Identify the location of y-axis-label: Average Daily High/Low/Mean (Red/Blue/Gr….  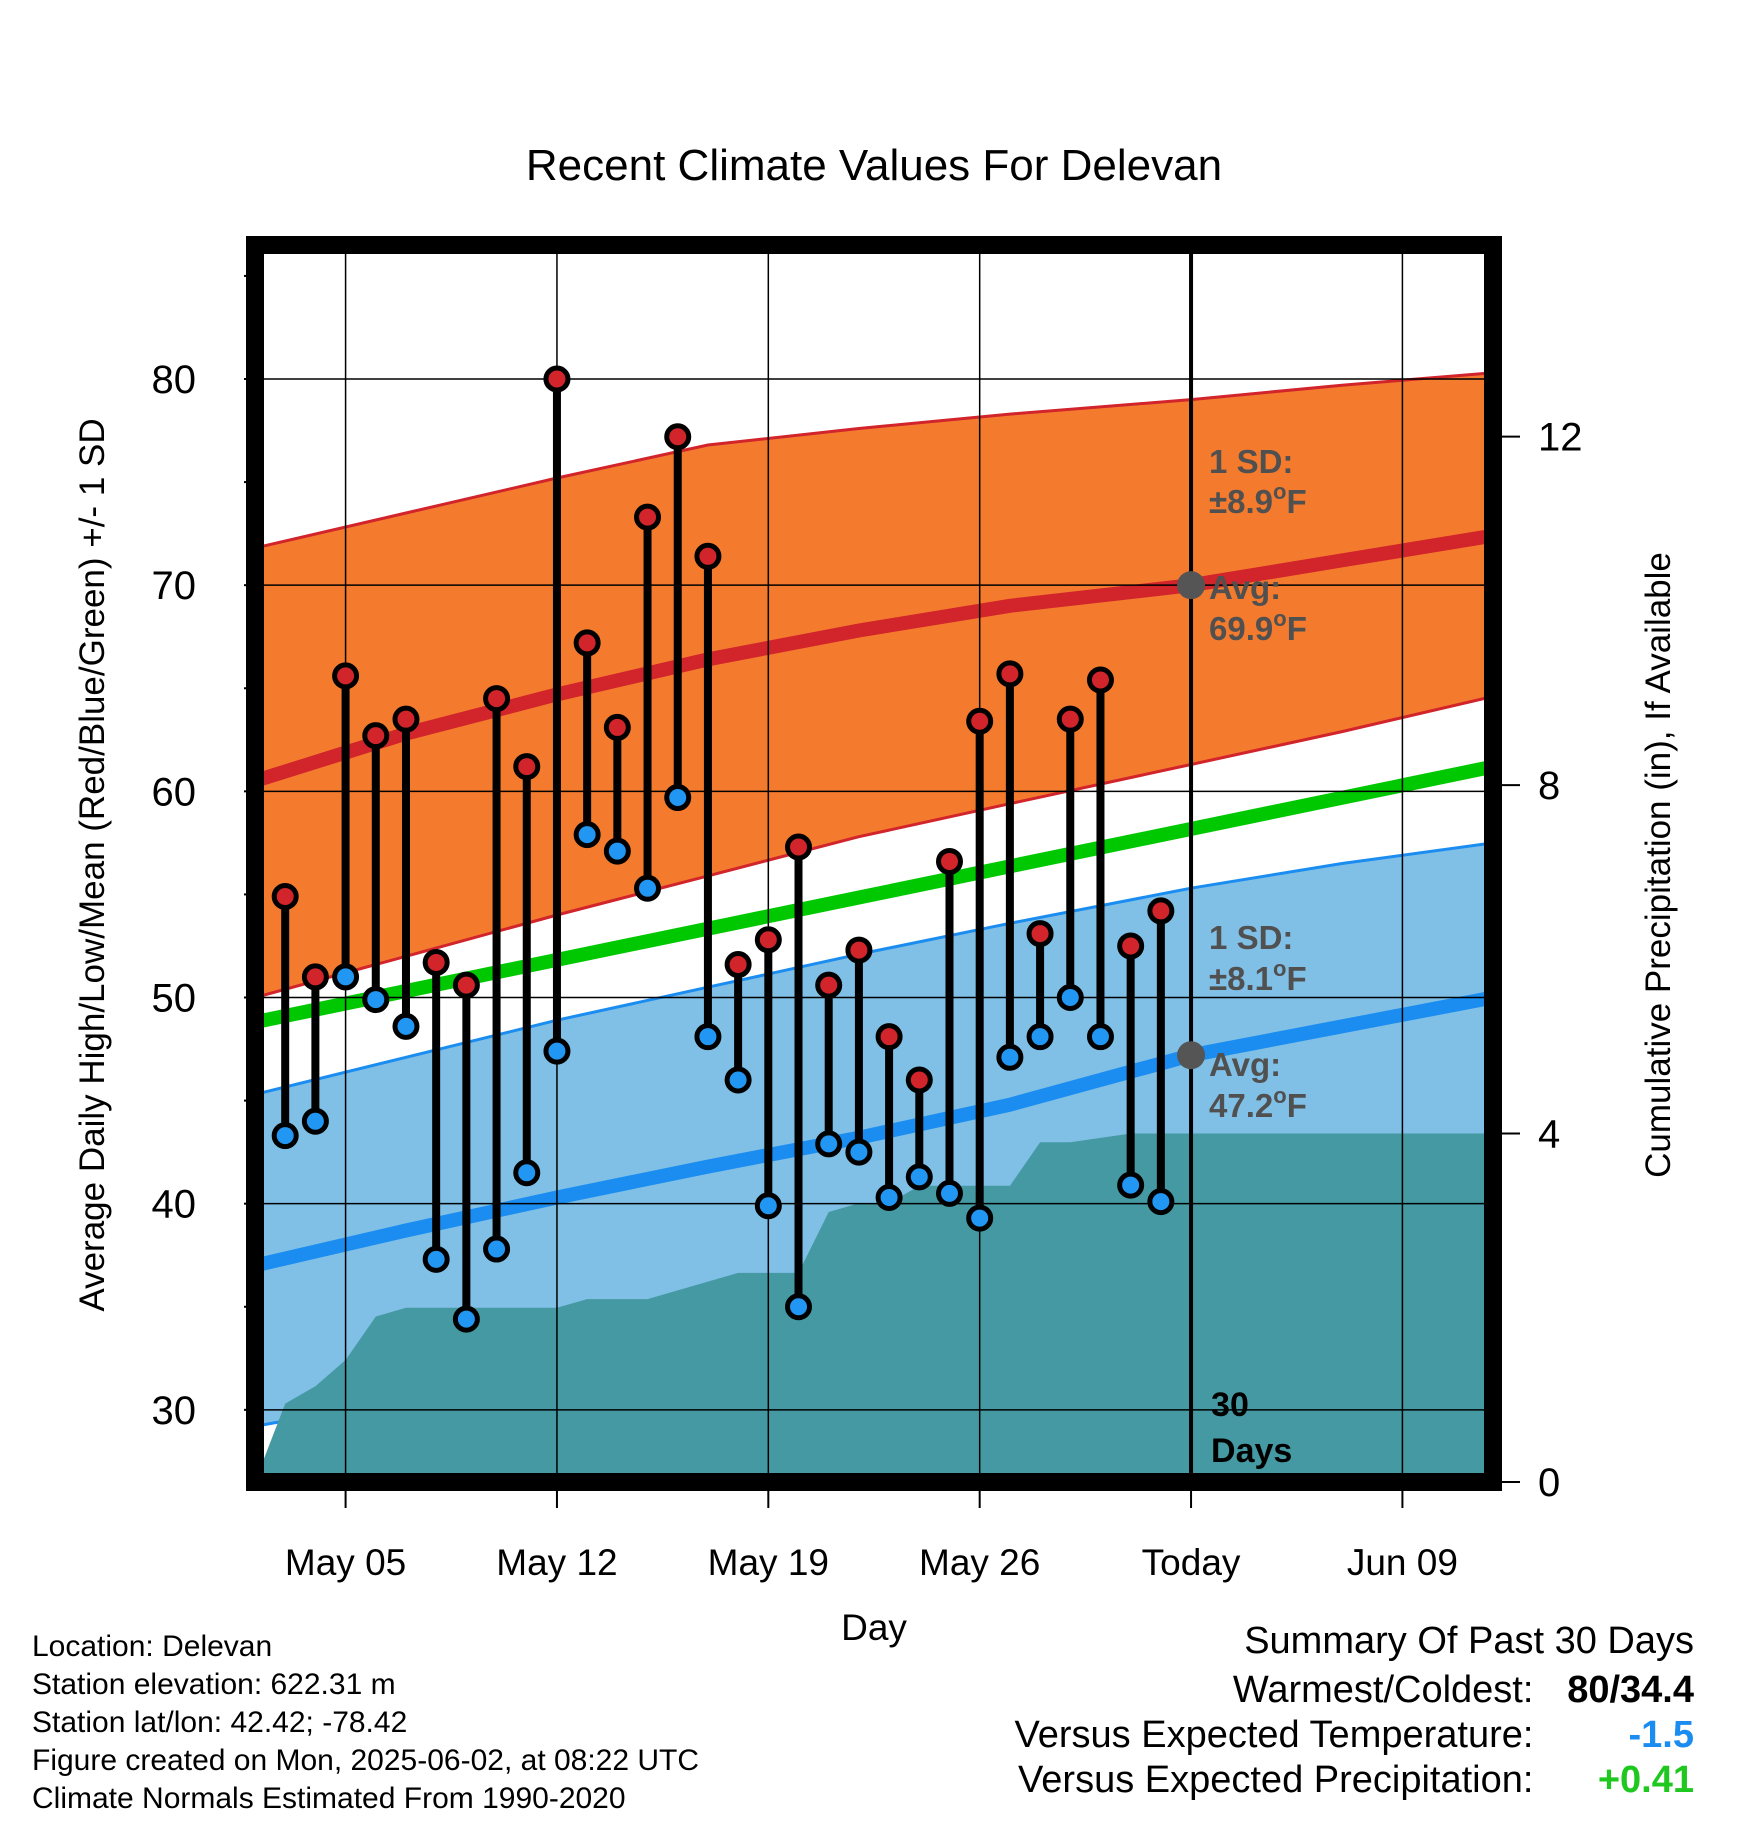
(92, 864).